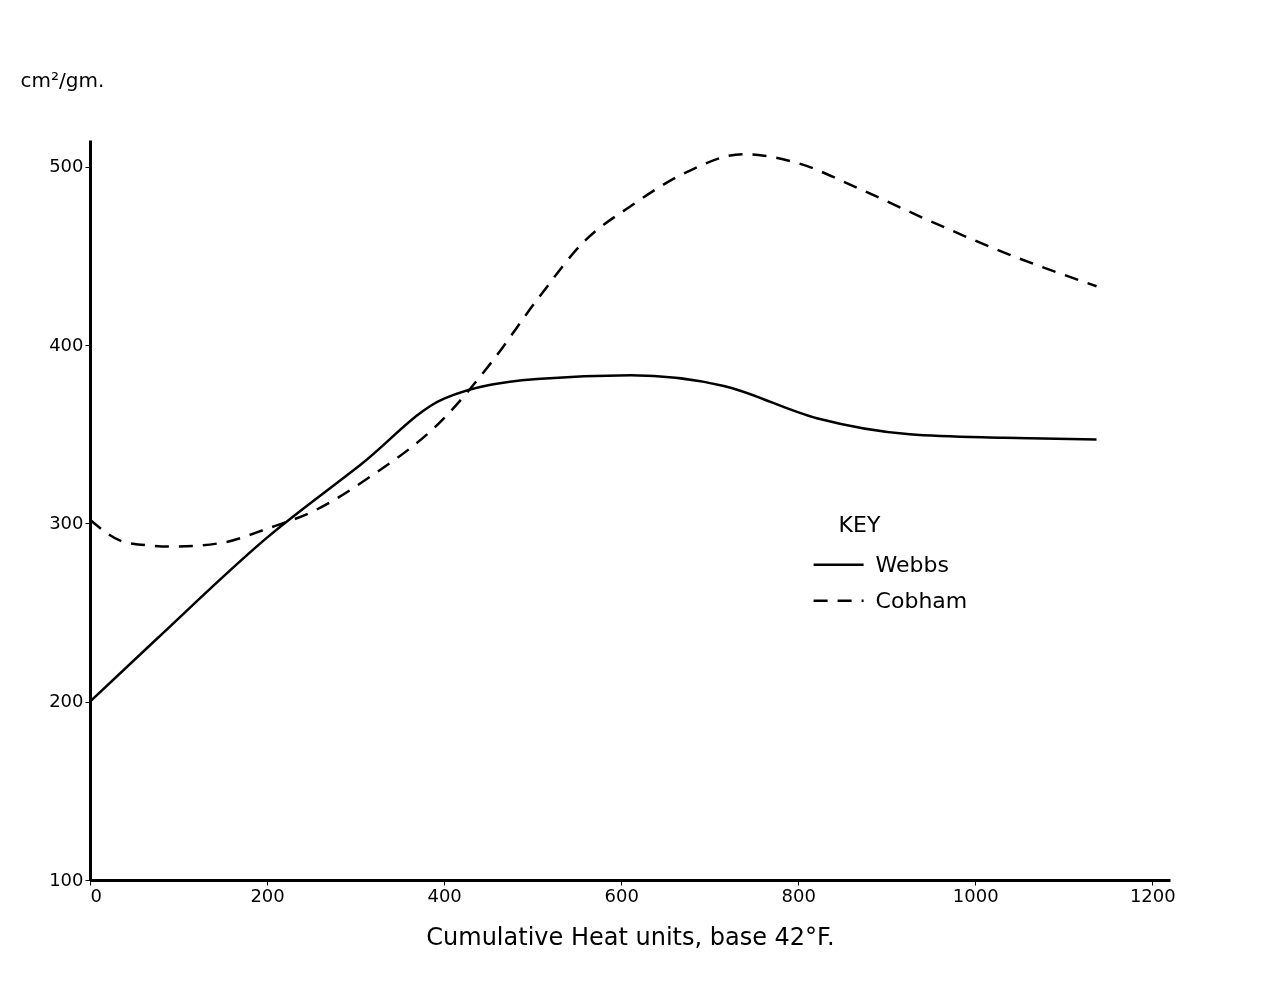 The height and width of the screenshot is (1008, 1263). What do you see at coordinates (66, 344) in the screenshot?
I see `y-tick-label: 400` at bounding box center [66, 344].